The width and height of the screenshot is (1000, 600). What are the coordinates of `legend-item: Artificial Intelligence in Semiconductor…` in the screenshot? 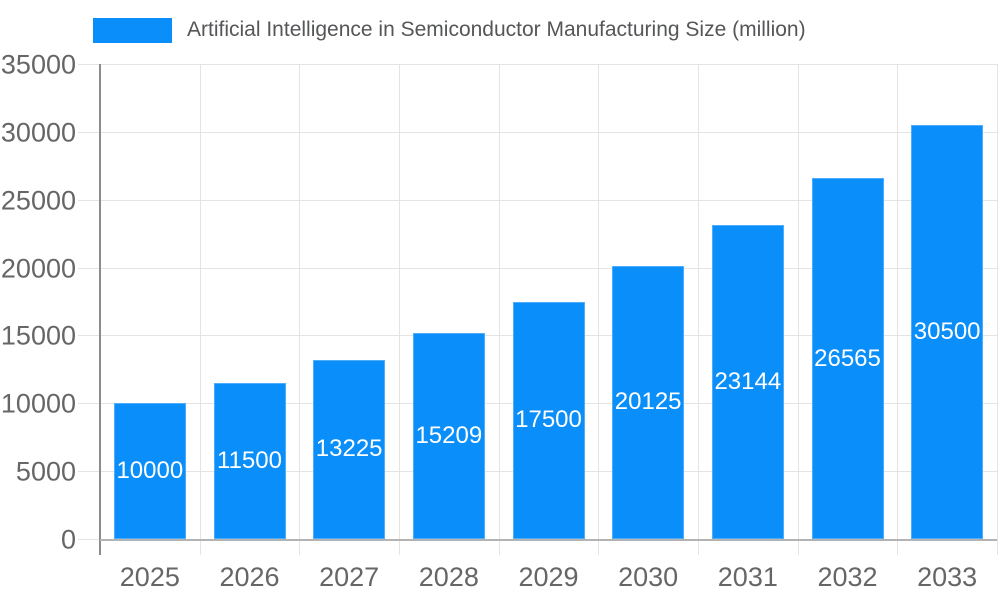 It's located at (449, 30).